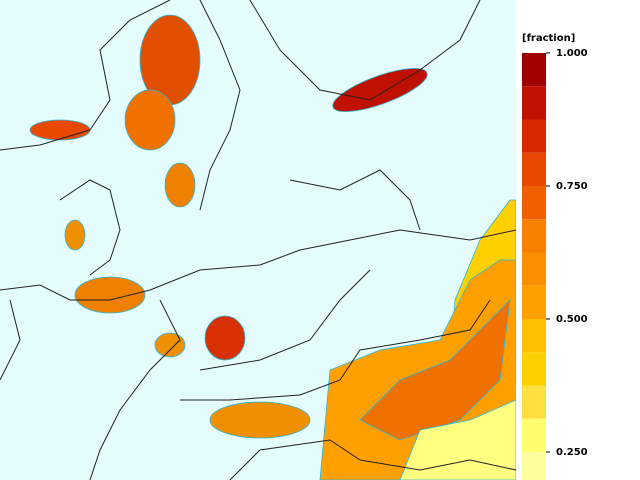 The height and width of the screenshot is (480, 640). I want to click on colorbar: 1.000 0.750 0.500 0.250, so click(555, 264).